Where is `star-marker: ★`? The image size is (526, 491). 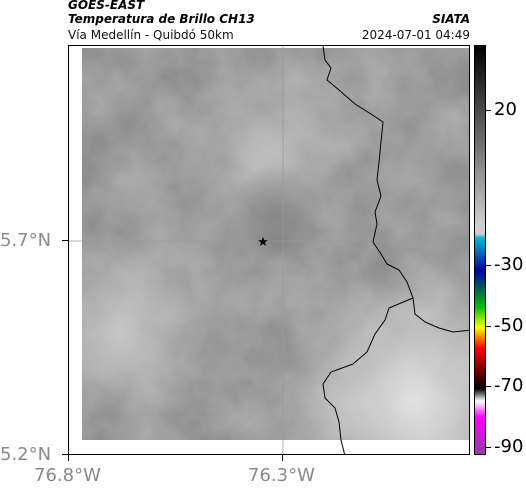
star-marker: ★ is located at coordinates (263, 242).